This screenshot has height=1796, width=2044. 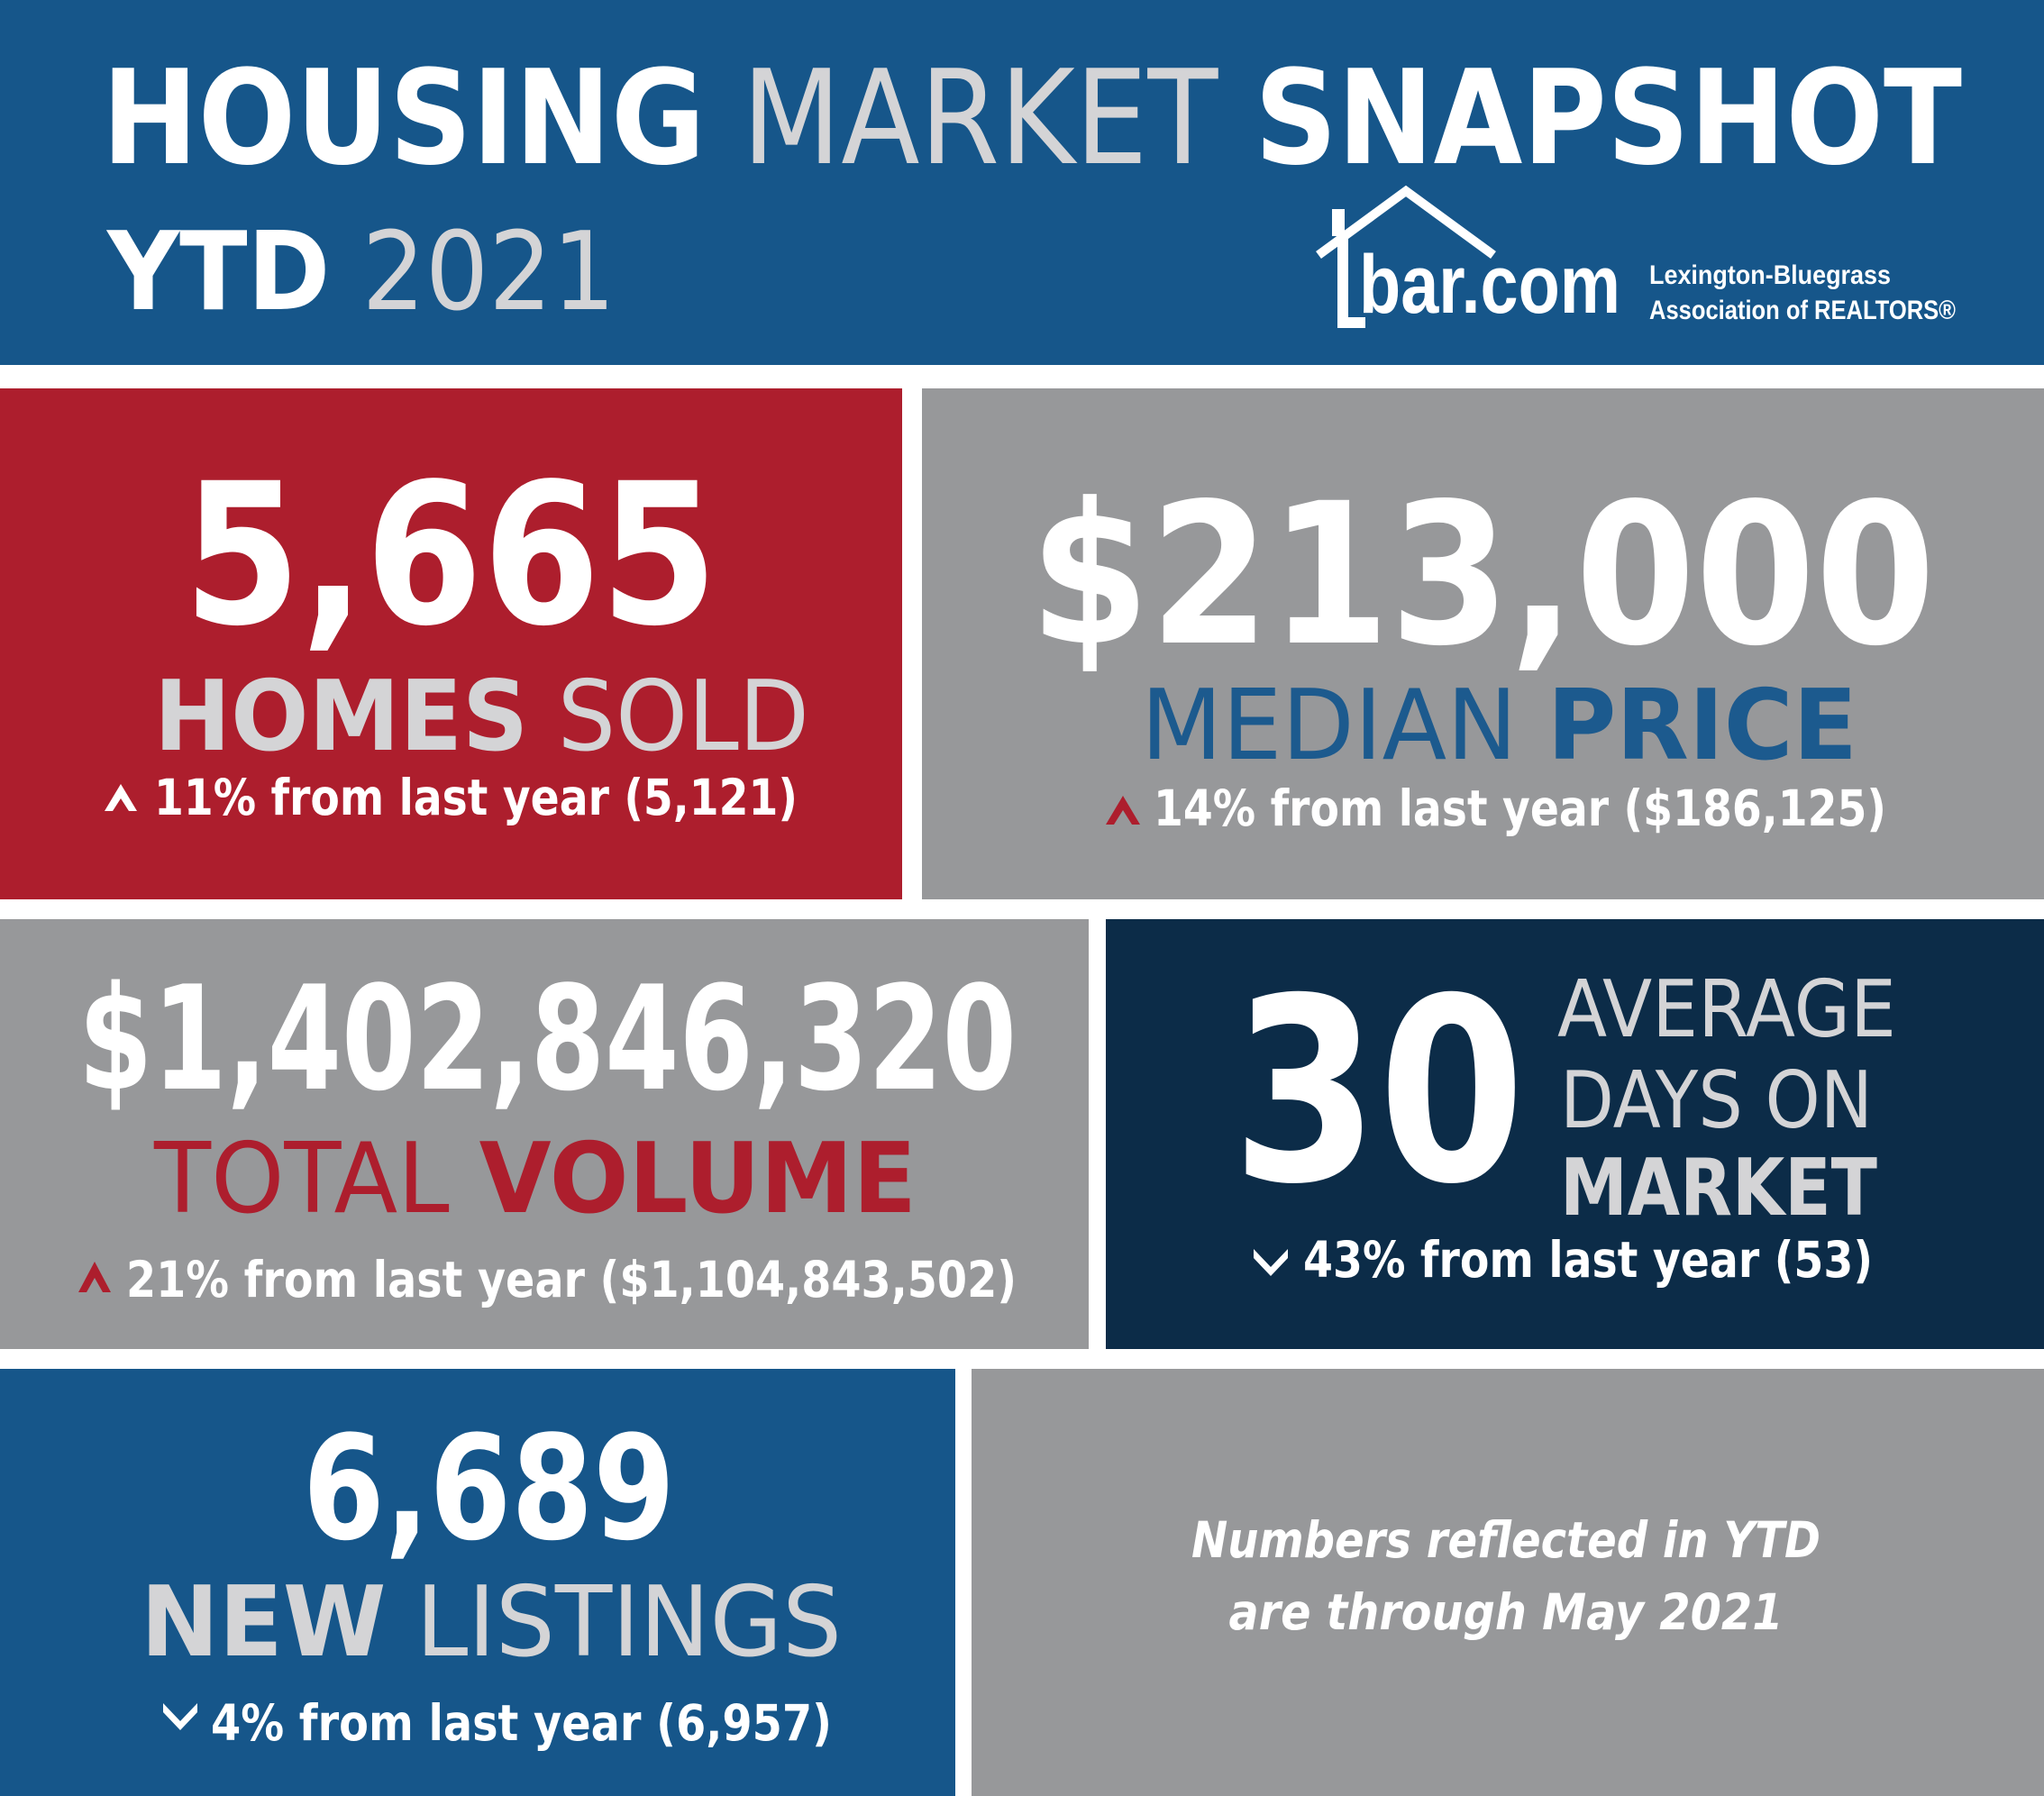 What do you see at coordinates (1770, 275) in the screenshot?
I see `logo-org-line: Lexington-Bluegrass` at bounding box center [1770, 275].